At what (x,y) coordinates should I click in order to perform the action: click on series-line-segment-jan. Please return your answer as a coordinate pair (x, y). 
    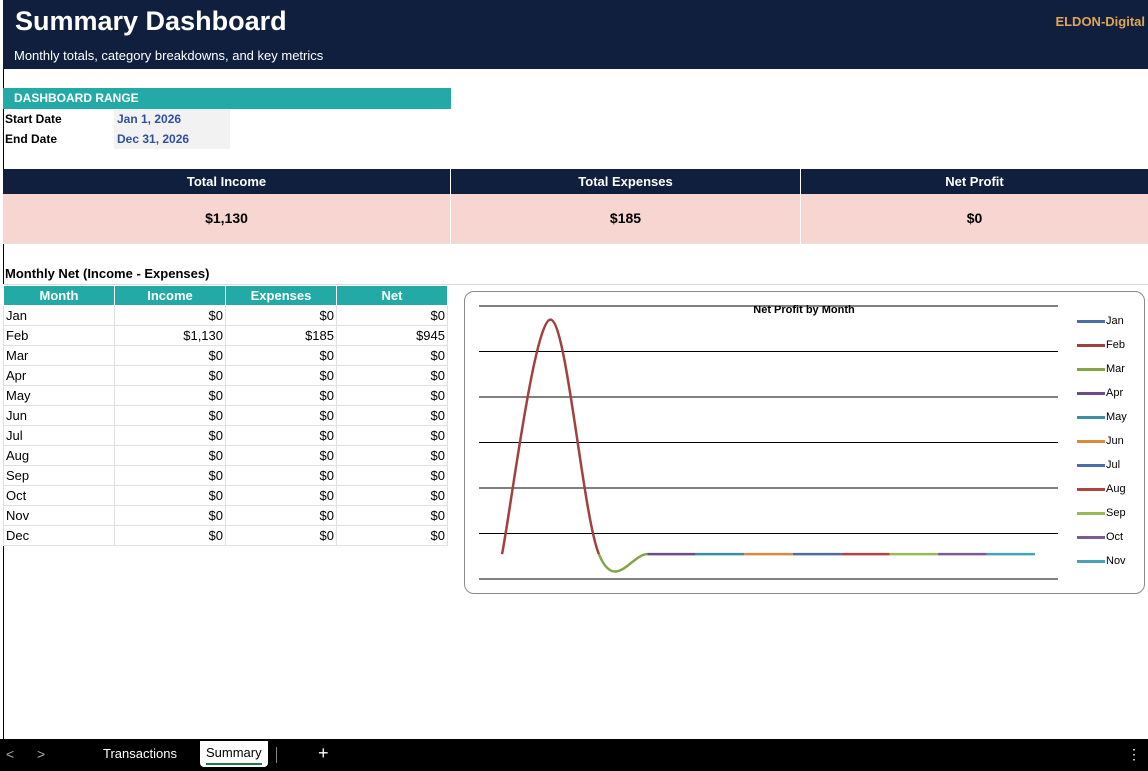
    Looking at the image, I should click on (526, 436).